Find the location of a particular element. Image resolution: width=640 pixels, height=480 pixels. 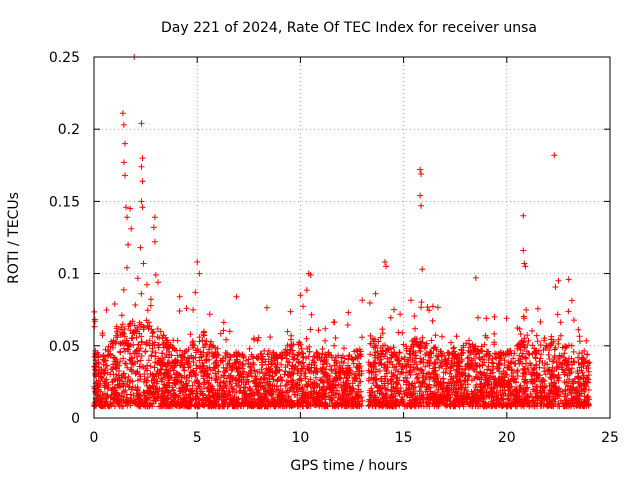

x-tick-label: 0 is located at coordinates (94, 438).